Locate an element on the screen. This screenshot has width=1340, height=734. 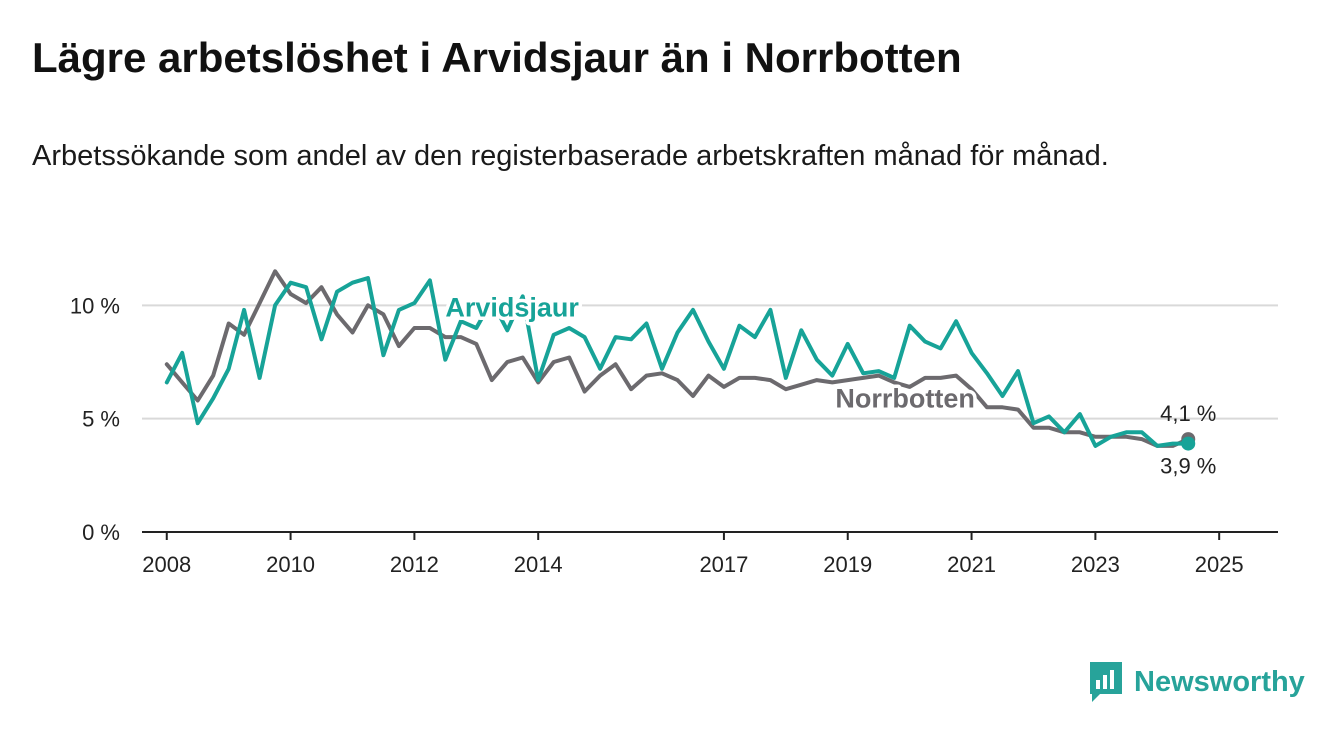
x-tick-label: 2014 is located at coordinates (538, 564).